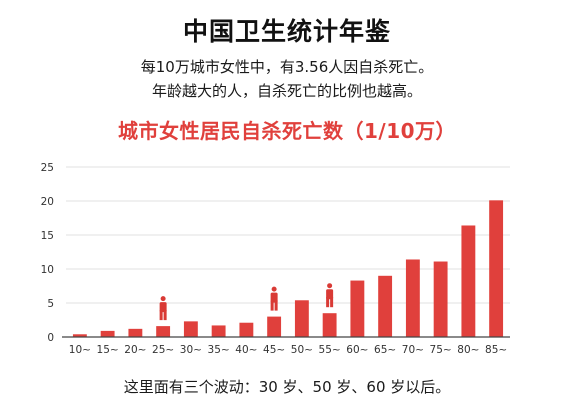  What do you see at coordinates (47, 253) in the screenshot?
I see `y-axis-ticks: 0 5 10 15 20 25` at bounding box center [47, 253].